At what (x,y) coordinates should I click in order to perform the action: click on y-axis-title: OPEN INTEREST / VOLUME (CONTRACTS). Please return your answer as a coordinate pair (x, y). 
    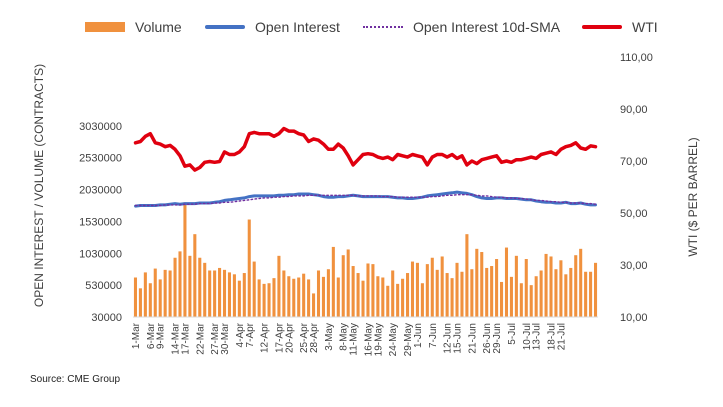
    Looking at the image, I should click on (39, 185).